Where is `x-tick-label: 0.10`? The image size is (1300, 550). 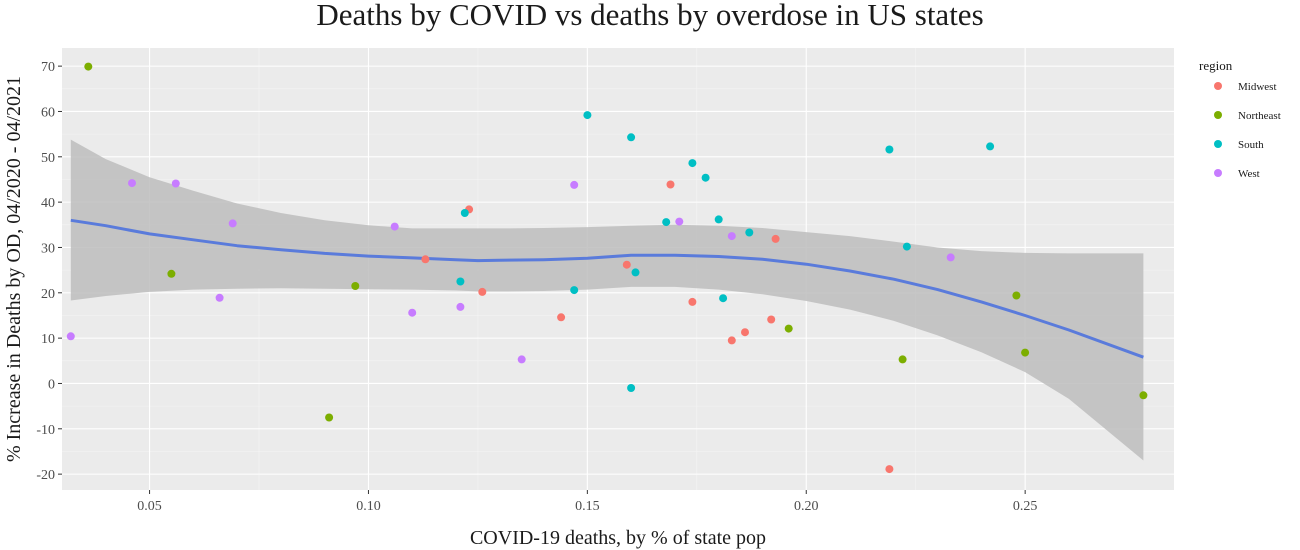 x-tick-label: 0.10 is located at coordinates (368, 506).